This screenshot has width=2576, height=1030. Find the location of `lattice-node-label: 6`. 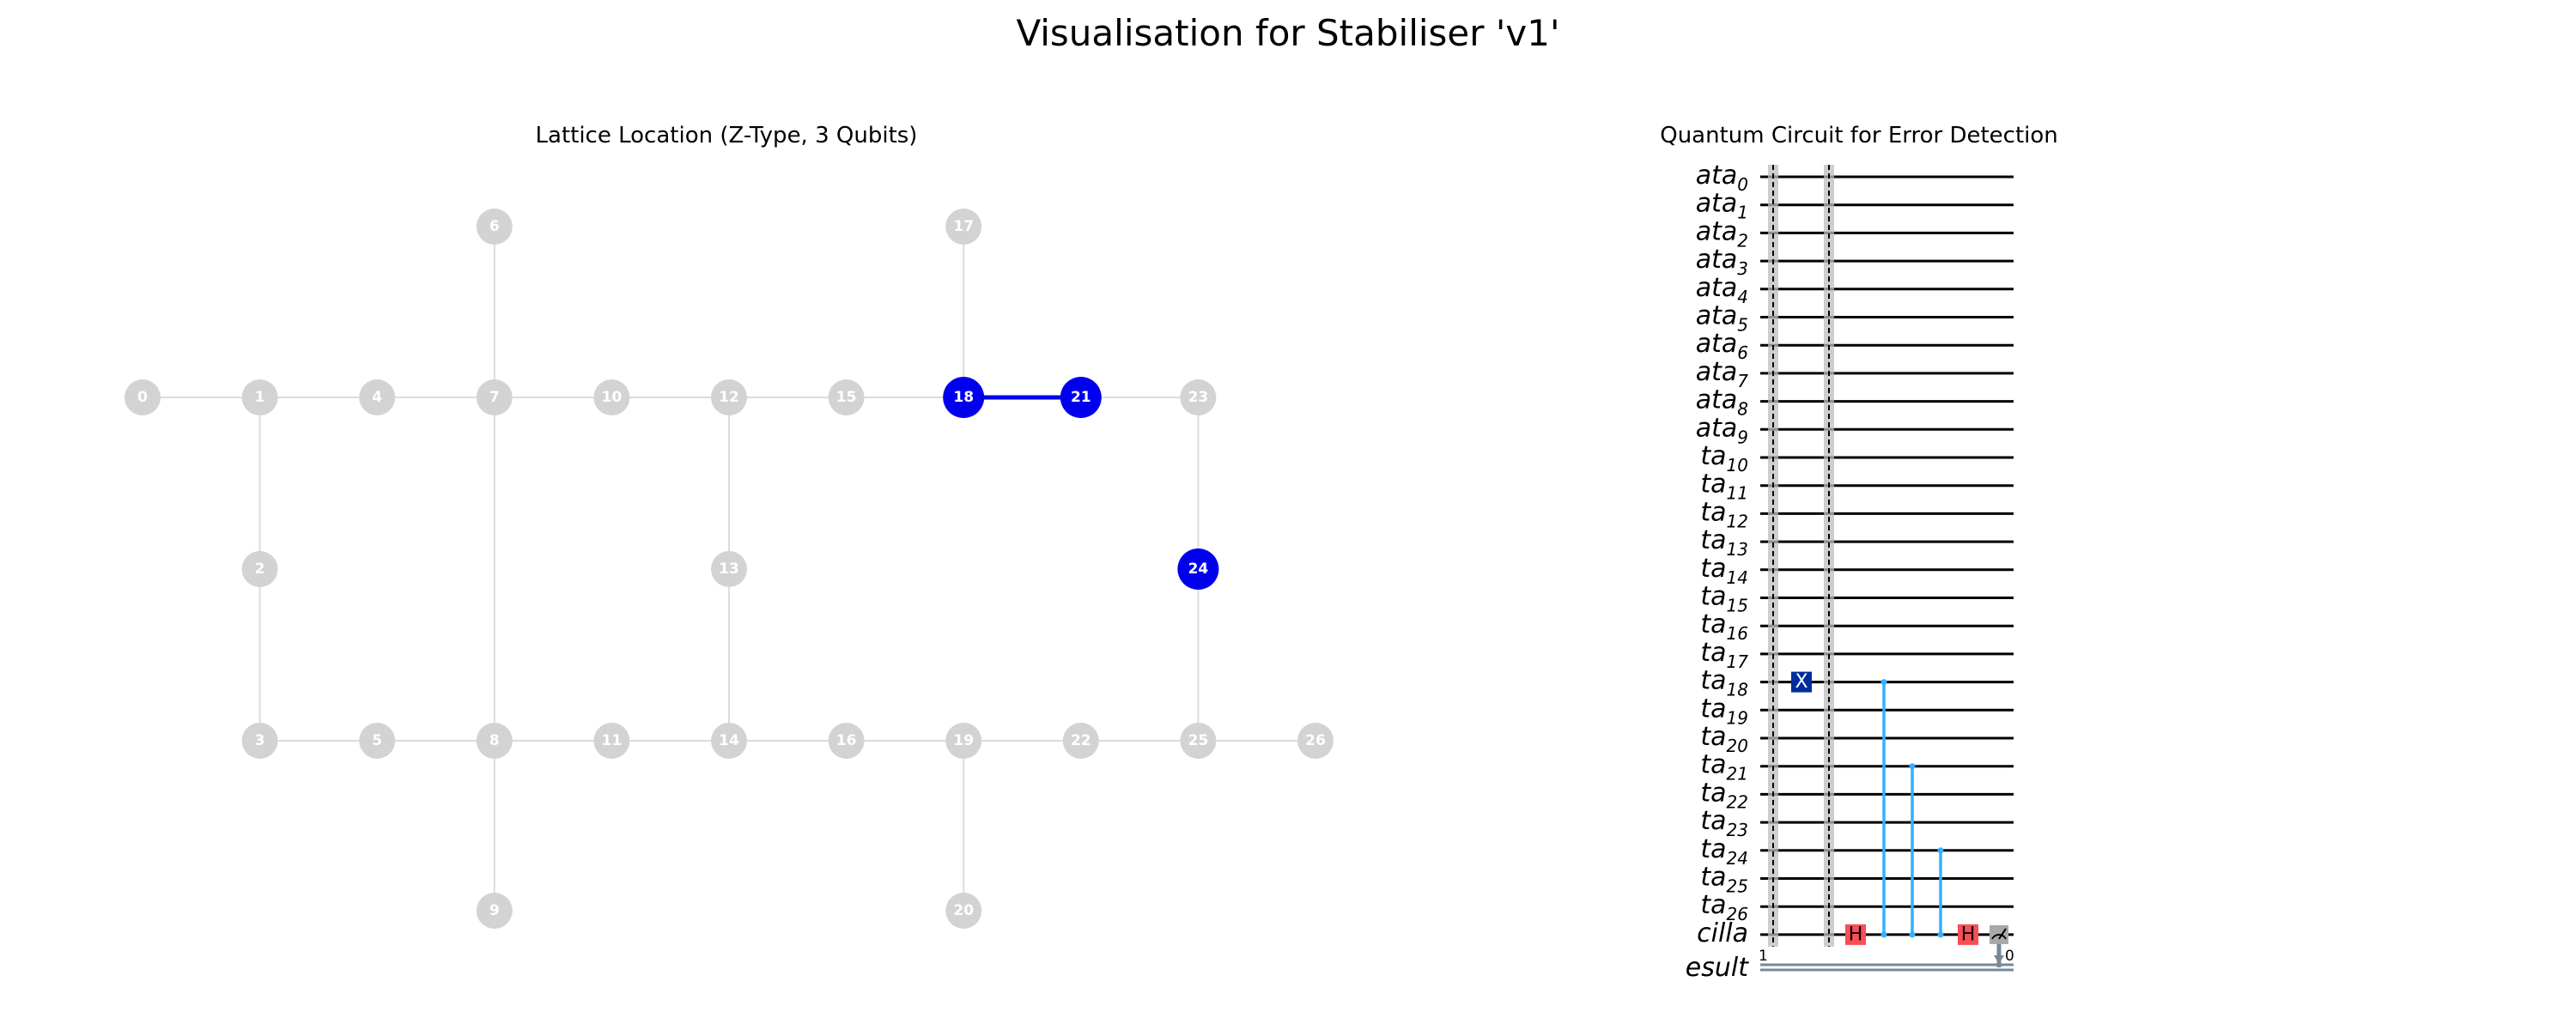

lattice-node-label: 6 is located at coordinates (494, 226).